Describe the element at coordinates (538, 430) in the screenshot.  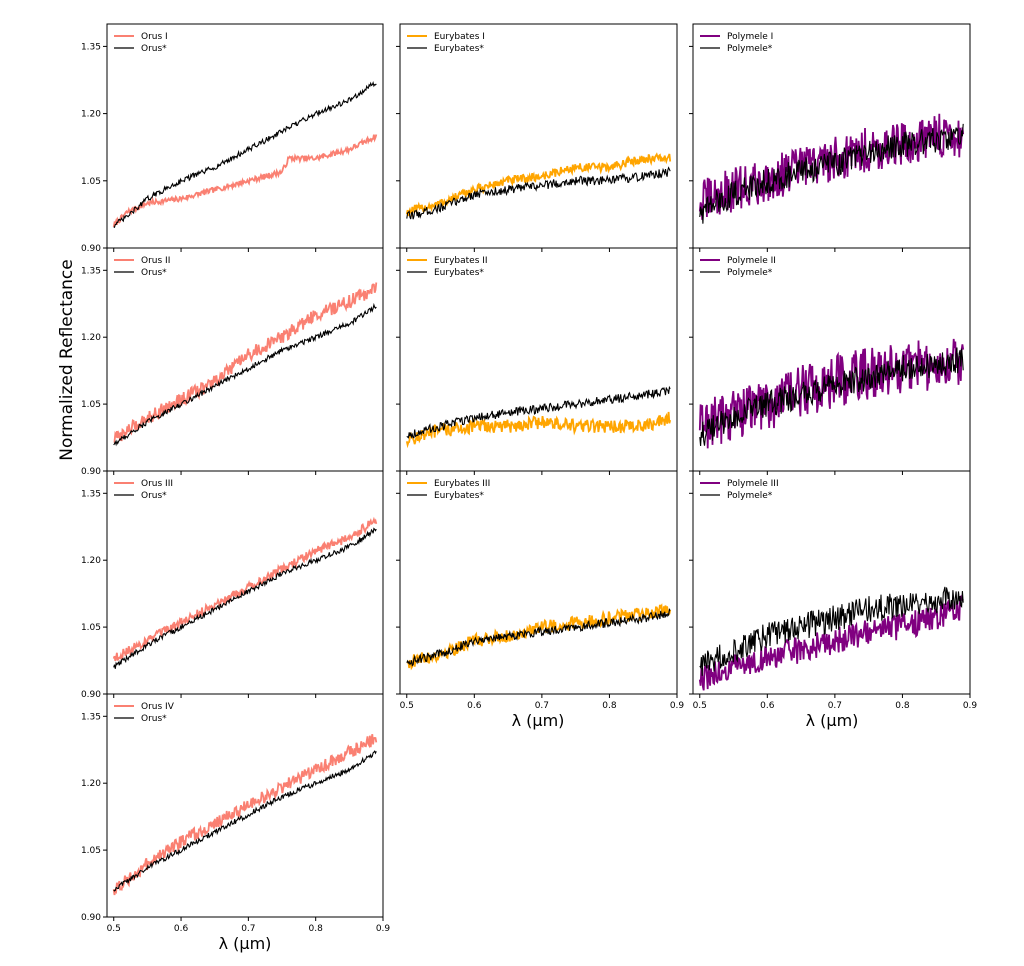
I see `series-line-eurybates-ii` at that location.